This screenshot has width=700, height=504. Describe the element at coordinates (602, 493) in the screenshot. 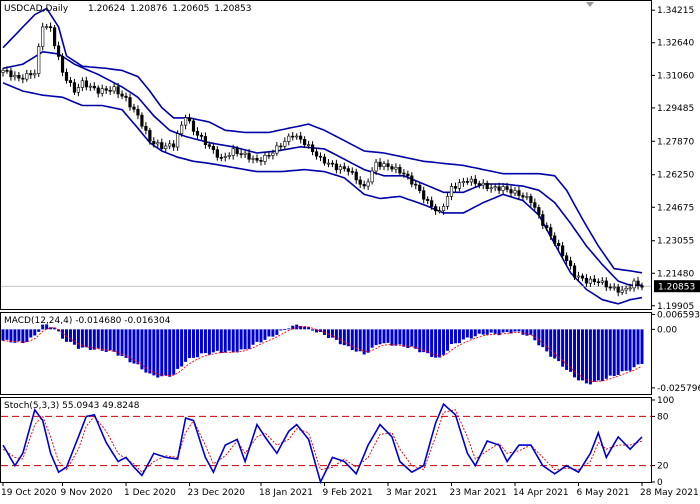

I see `x-tick-label: 6 May 2021` at that location.